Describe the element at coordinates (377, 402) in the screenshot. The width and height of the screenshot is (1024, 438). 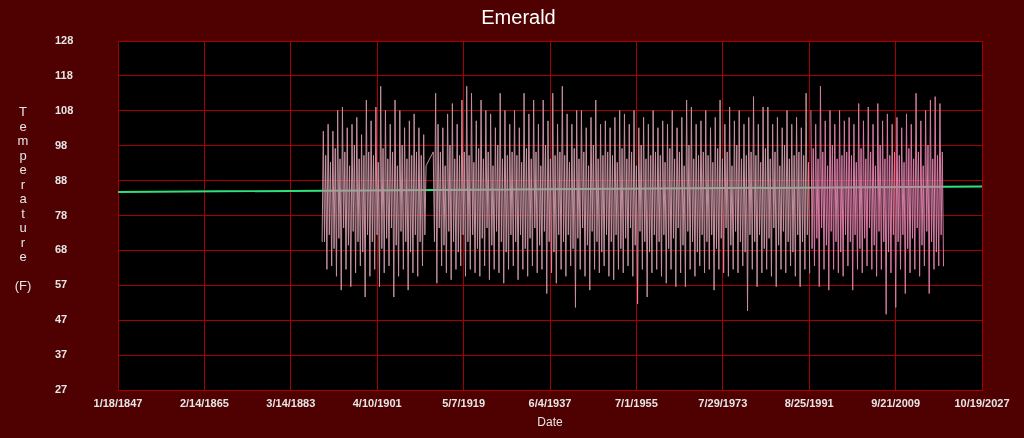
I see `x-tick-label: 4/10/1901` at that location.